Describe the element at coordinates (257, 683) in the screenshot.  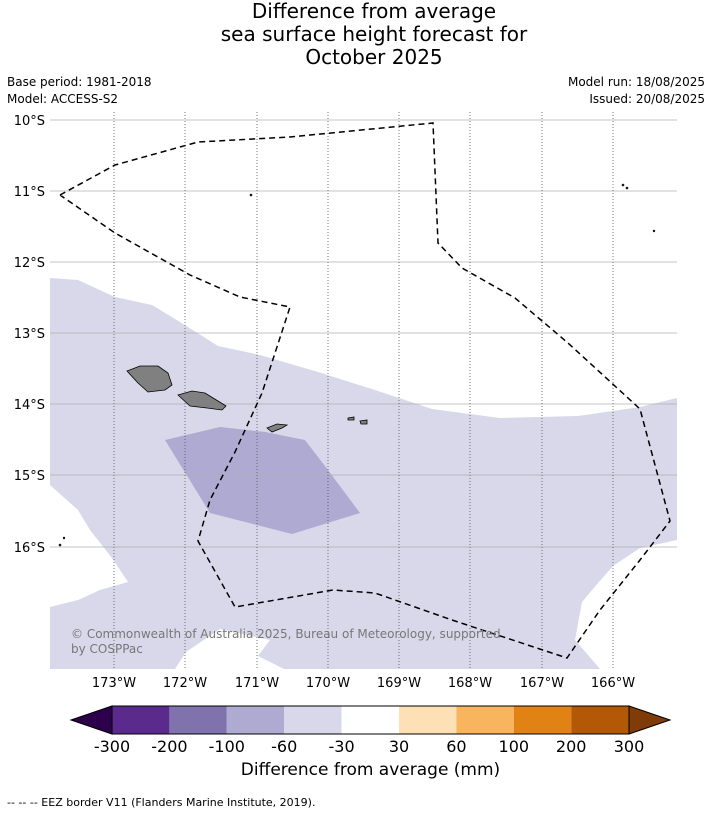
I see `lon-label-171w: 171°W` at that location.